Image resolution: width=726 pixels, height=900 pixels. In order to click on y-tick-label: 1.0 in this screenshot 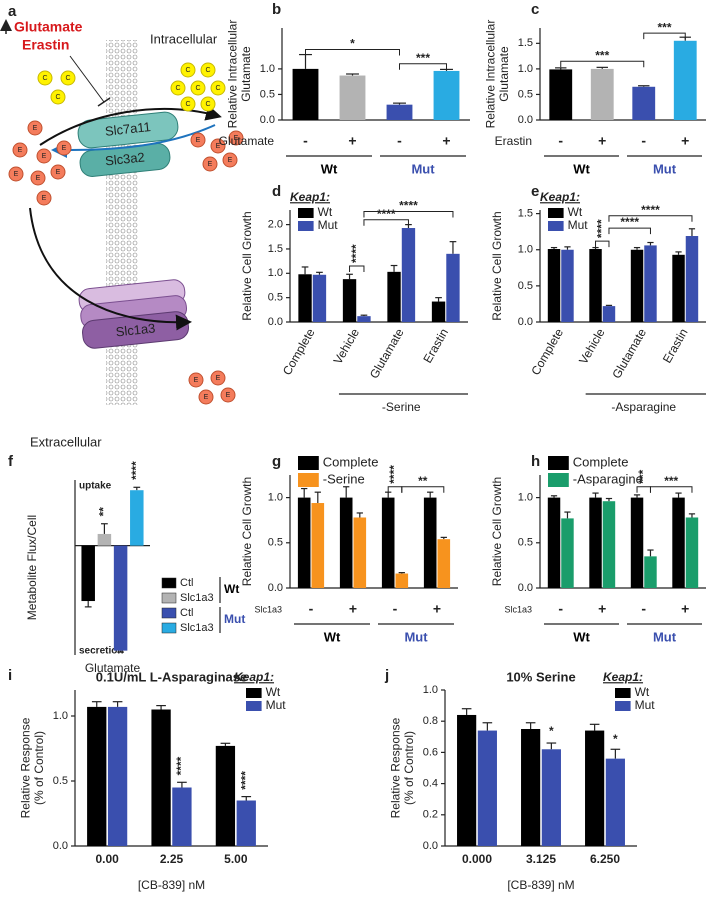, I will do `click(430, 690)`.